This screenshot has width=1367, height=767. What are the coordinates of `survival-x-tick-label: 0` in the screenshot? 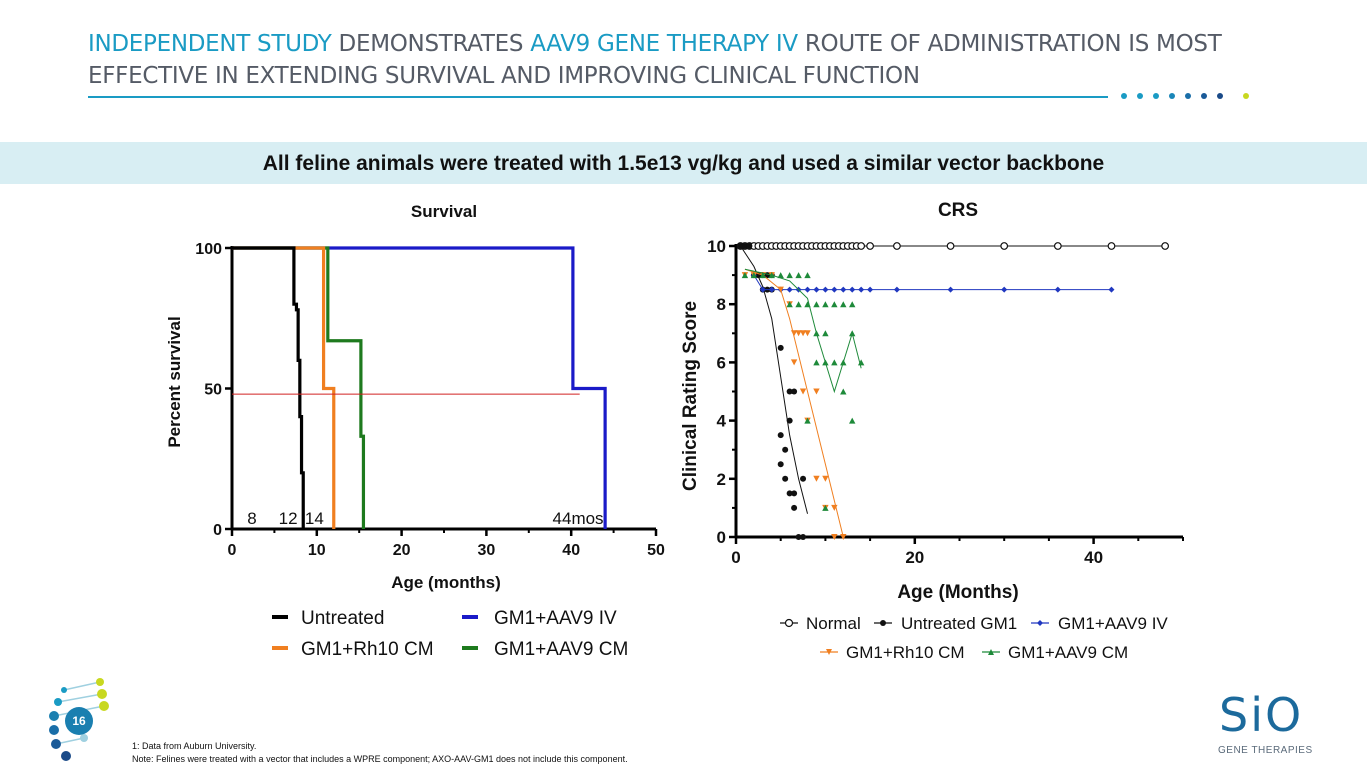 It's located at (232, 550).